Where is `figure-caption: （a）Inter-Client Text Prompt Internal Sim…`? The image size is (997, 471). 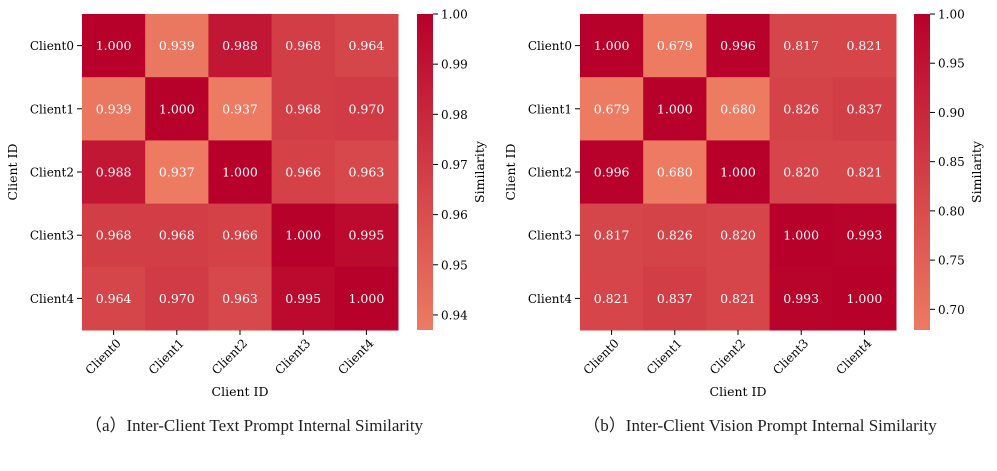
figure-caption: （a）Inter-Client Text Prompt Internal Sim… is located at coordinates (254, 425).